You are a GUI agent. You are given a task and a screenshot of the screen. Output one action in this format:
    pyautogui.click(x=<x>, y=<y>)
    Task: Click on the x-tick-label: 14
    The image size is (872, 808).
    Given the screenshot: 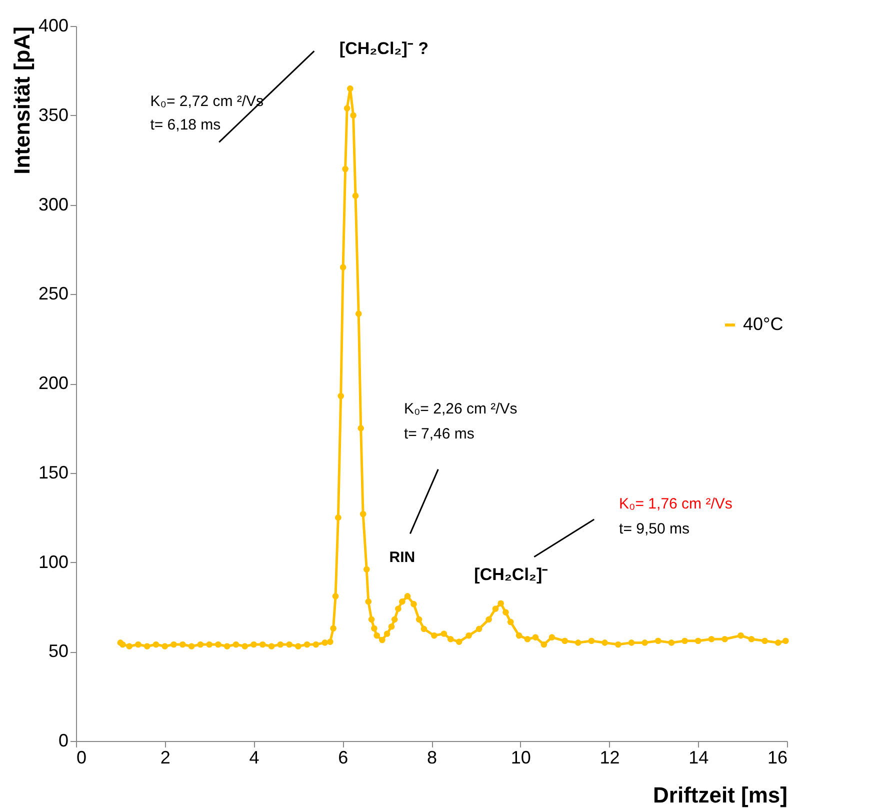 What is the action you would take?
    pyautogui.click(x=698, y=758)
    